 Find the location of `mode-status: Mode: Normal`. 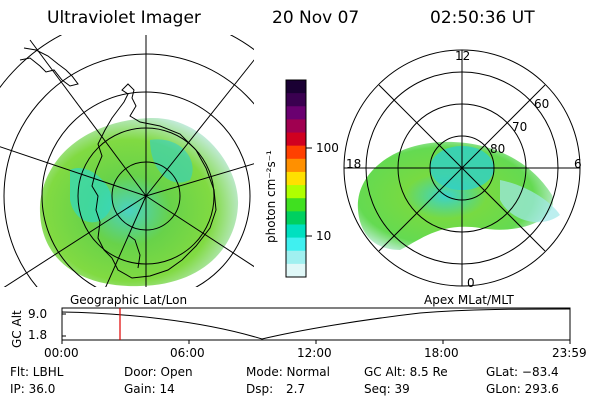

mode-status: Mode: Normal is located at coordinates (288, 372).